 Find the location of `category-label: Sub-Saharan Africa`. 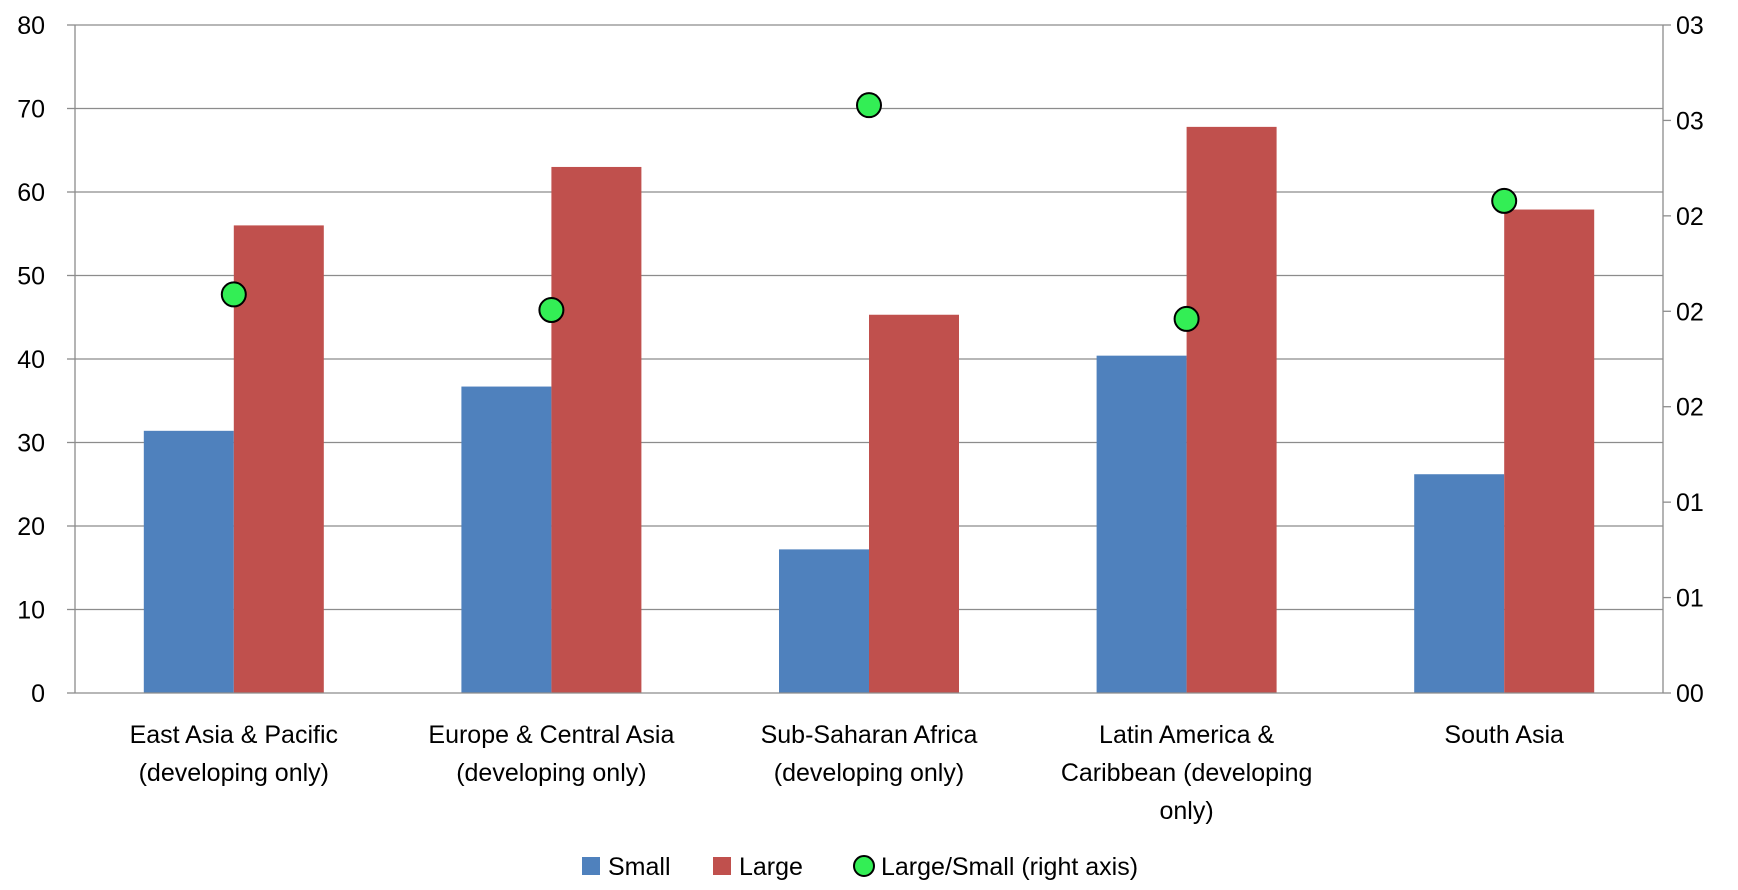

category-label: Sub-Saharan Africa is located at coordinates (869, 735).